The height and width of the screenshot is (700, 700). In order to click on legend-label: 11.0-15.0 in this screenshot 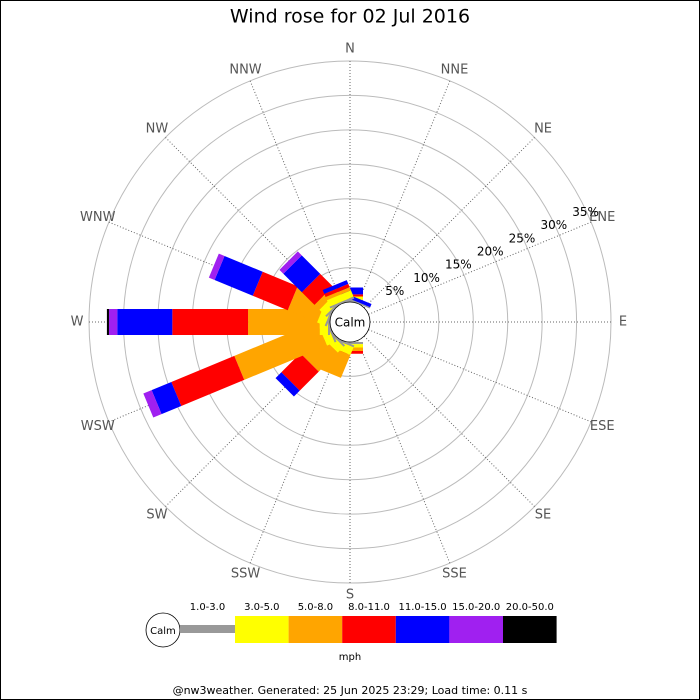, I will do `click(423, 607)`.